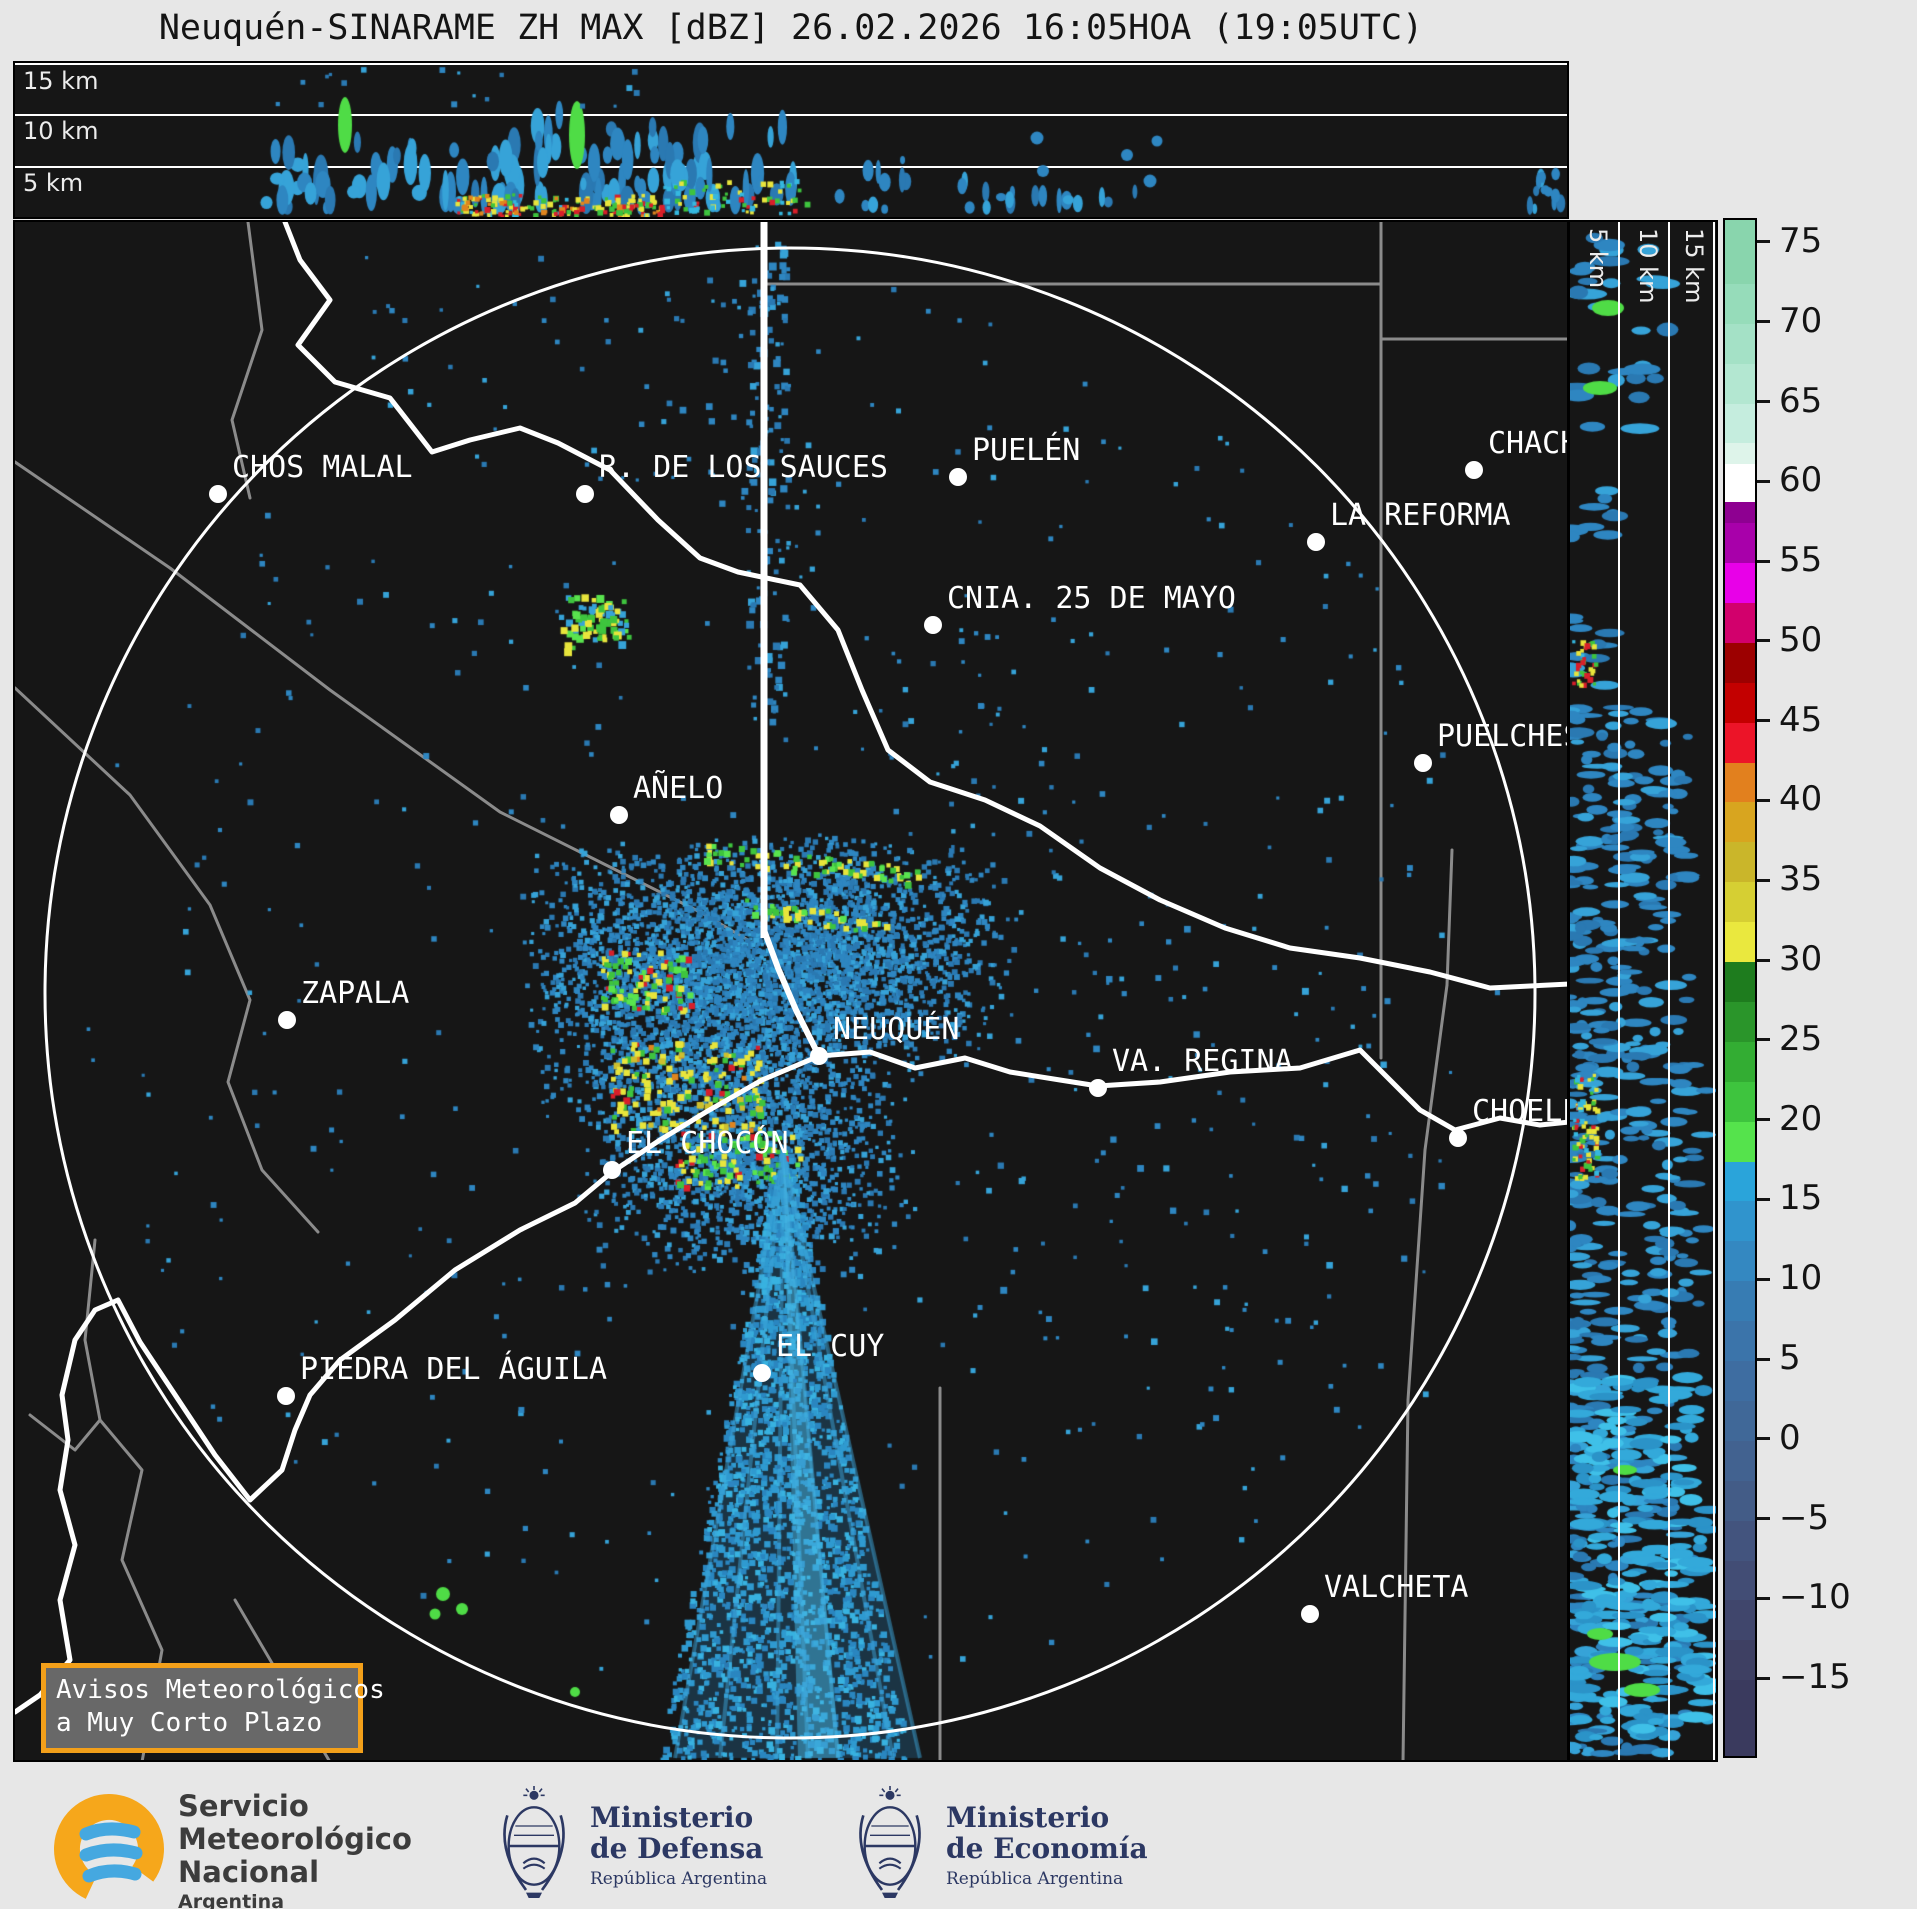  What do you see at coordinates (1801, 400) in the screenshot?
I see `colorbar-tick-label: 65` at bounding box center [1801, 400].